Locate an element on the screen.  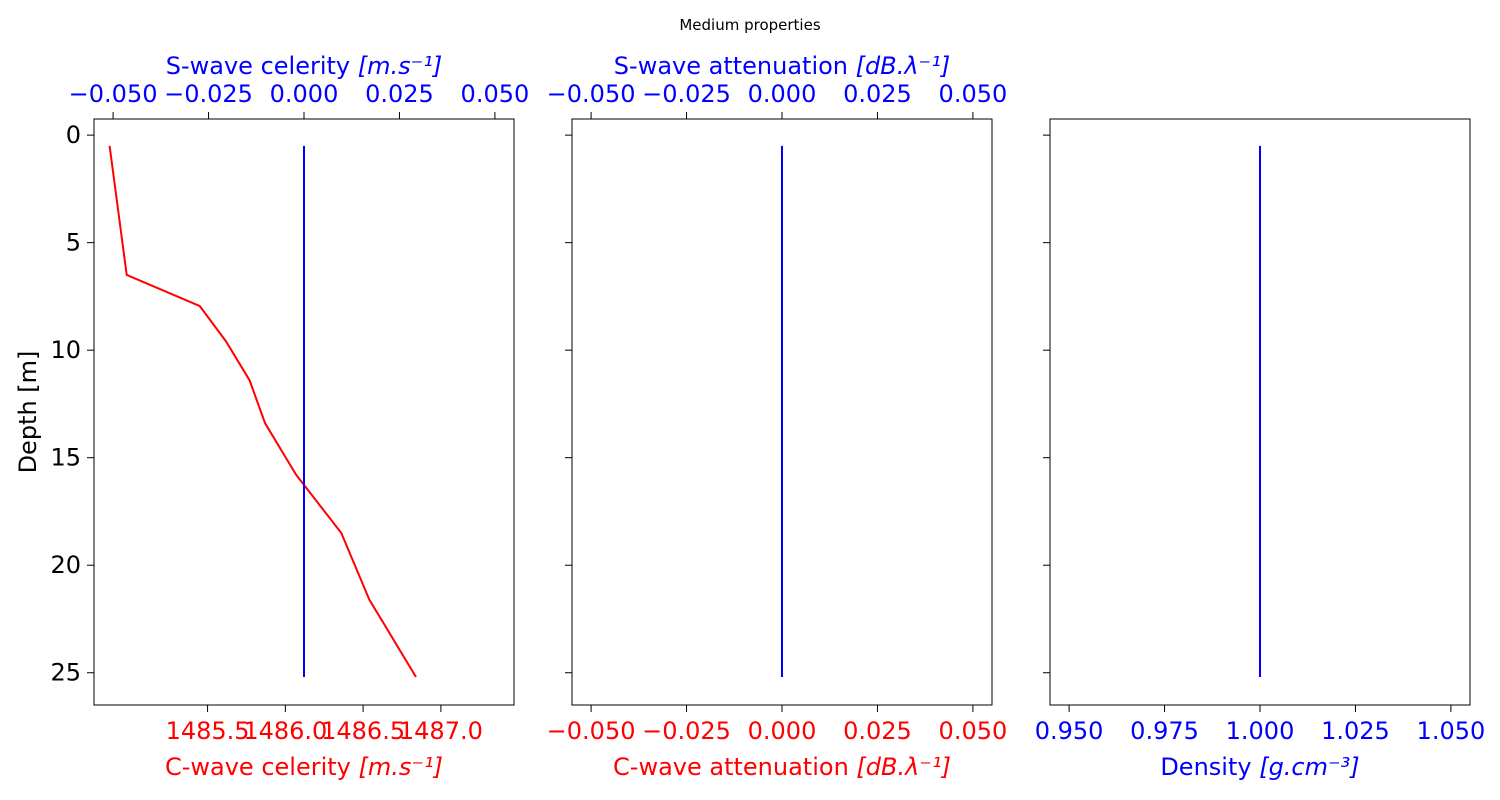
x-bottom-axis-label-text: C-wave attenuation is located at coordinates (734, 767).